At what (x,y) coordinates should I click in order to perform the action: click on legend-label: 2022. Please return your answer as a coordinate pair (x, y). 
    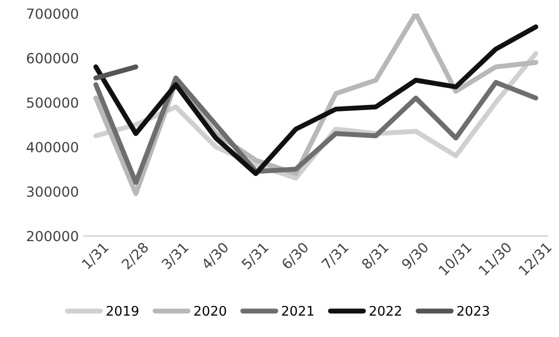
    Looking at the image, I should click on (385, 311).